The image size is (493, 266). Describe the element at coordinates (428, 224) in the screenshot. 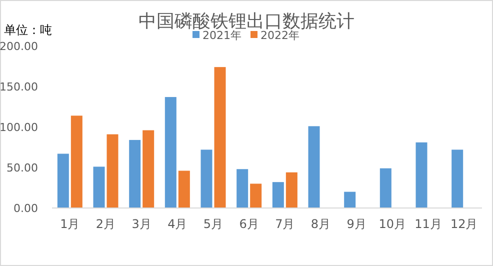

I see `x-tick-label: 11月` at that location.